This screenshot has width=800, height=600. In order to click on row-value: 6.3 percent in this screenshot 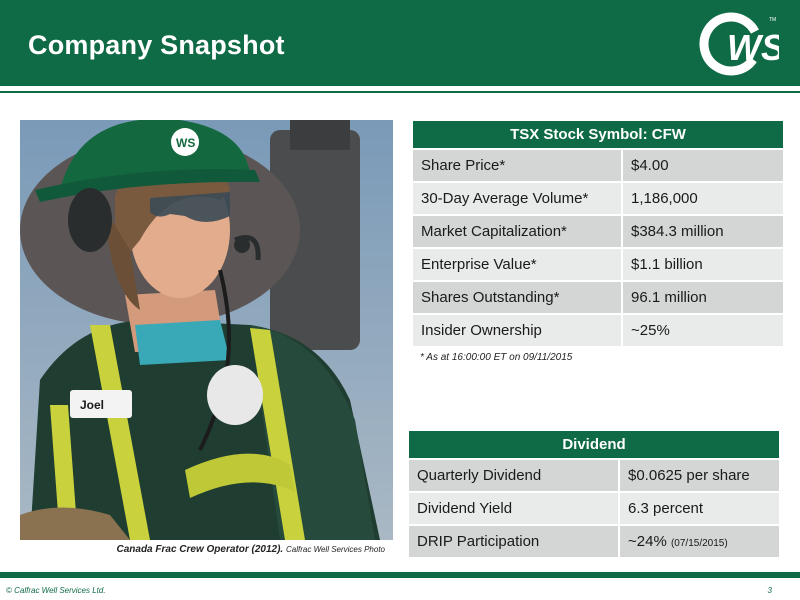, I will do `click(699, 508)`.